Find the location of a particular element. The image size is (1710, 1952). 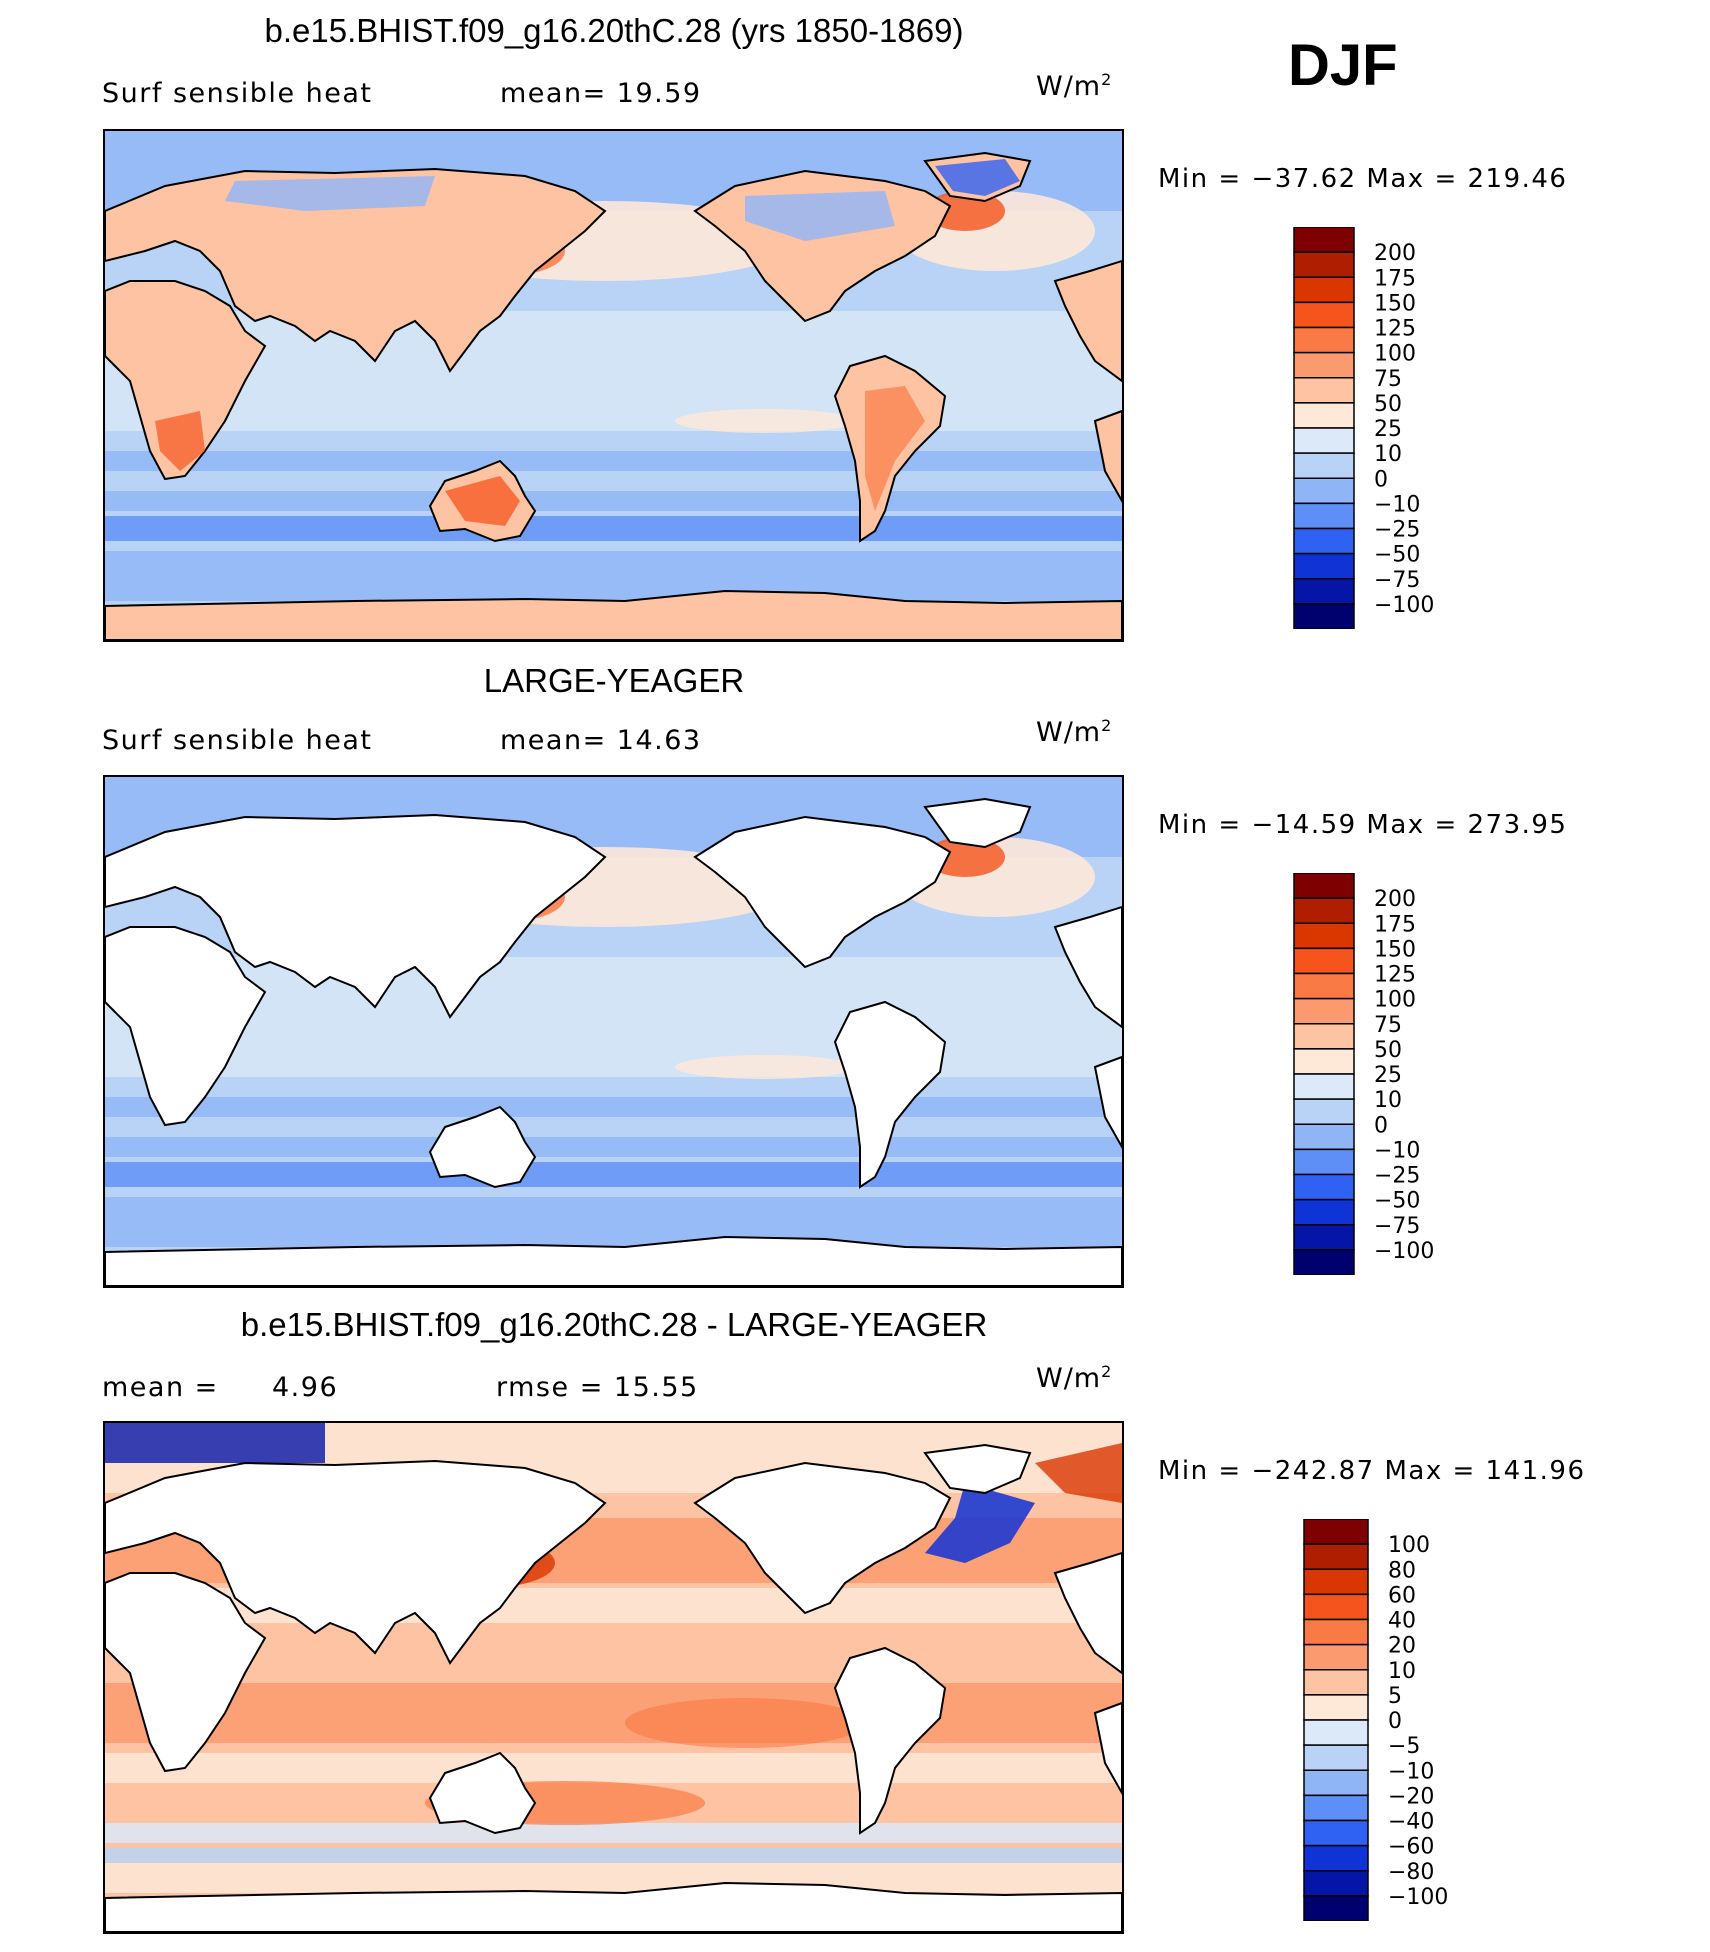

panel2-land-africaE is located at coordinates (1107, 1102).